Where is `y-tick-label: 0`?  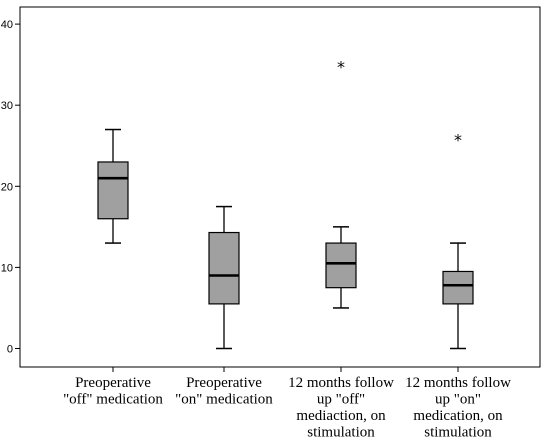
y-tick-label: 0 is located at coordinates (10, 350).